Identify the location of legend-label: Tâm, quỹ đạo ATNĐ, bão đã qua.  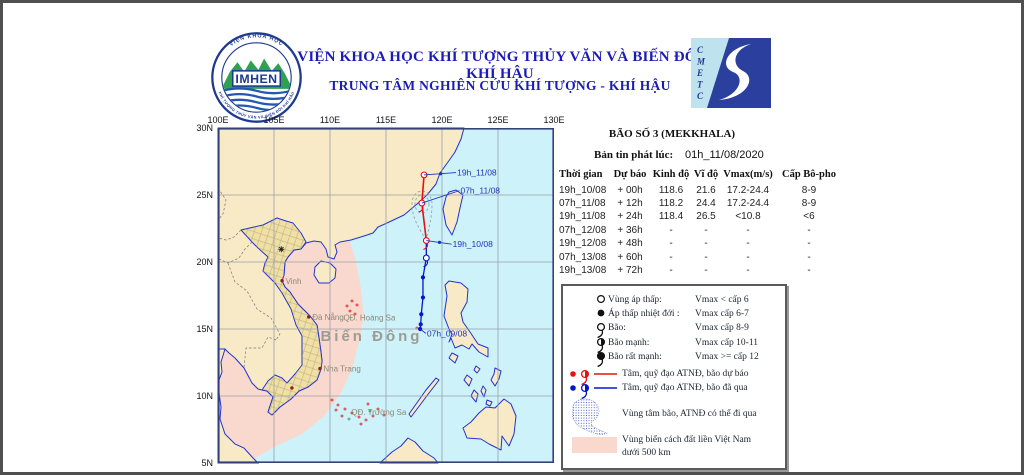
(685, 388).